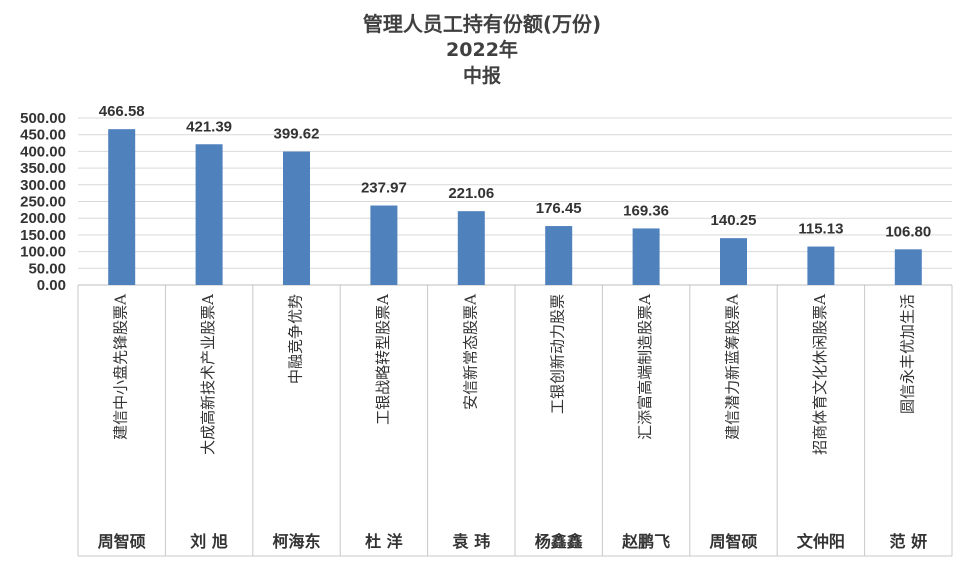 The width and height of the screenshot is (964, 562). Describe the element at coordinates (47, 268) in the screenshot. I see `y-tick-label: 50.00` at that location.